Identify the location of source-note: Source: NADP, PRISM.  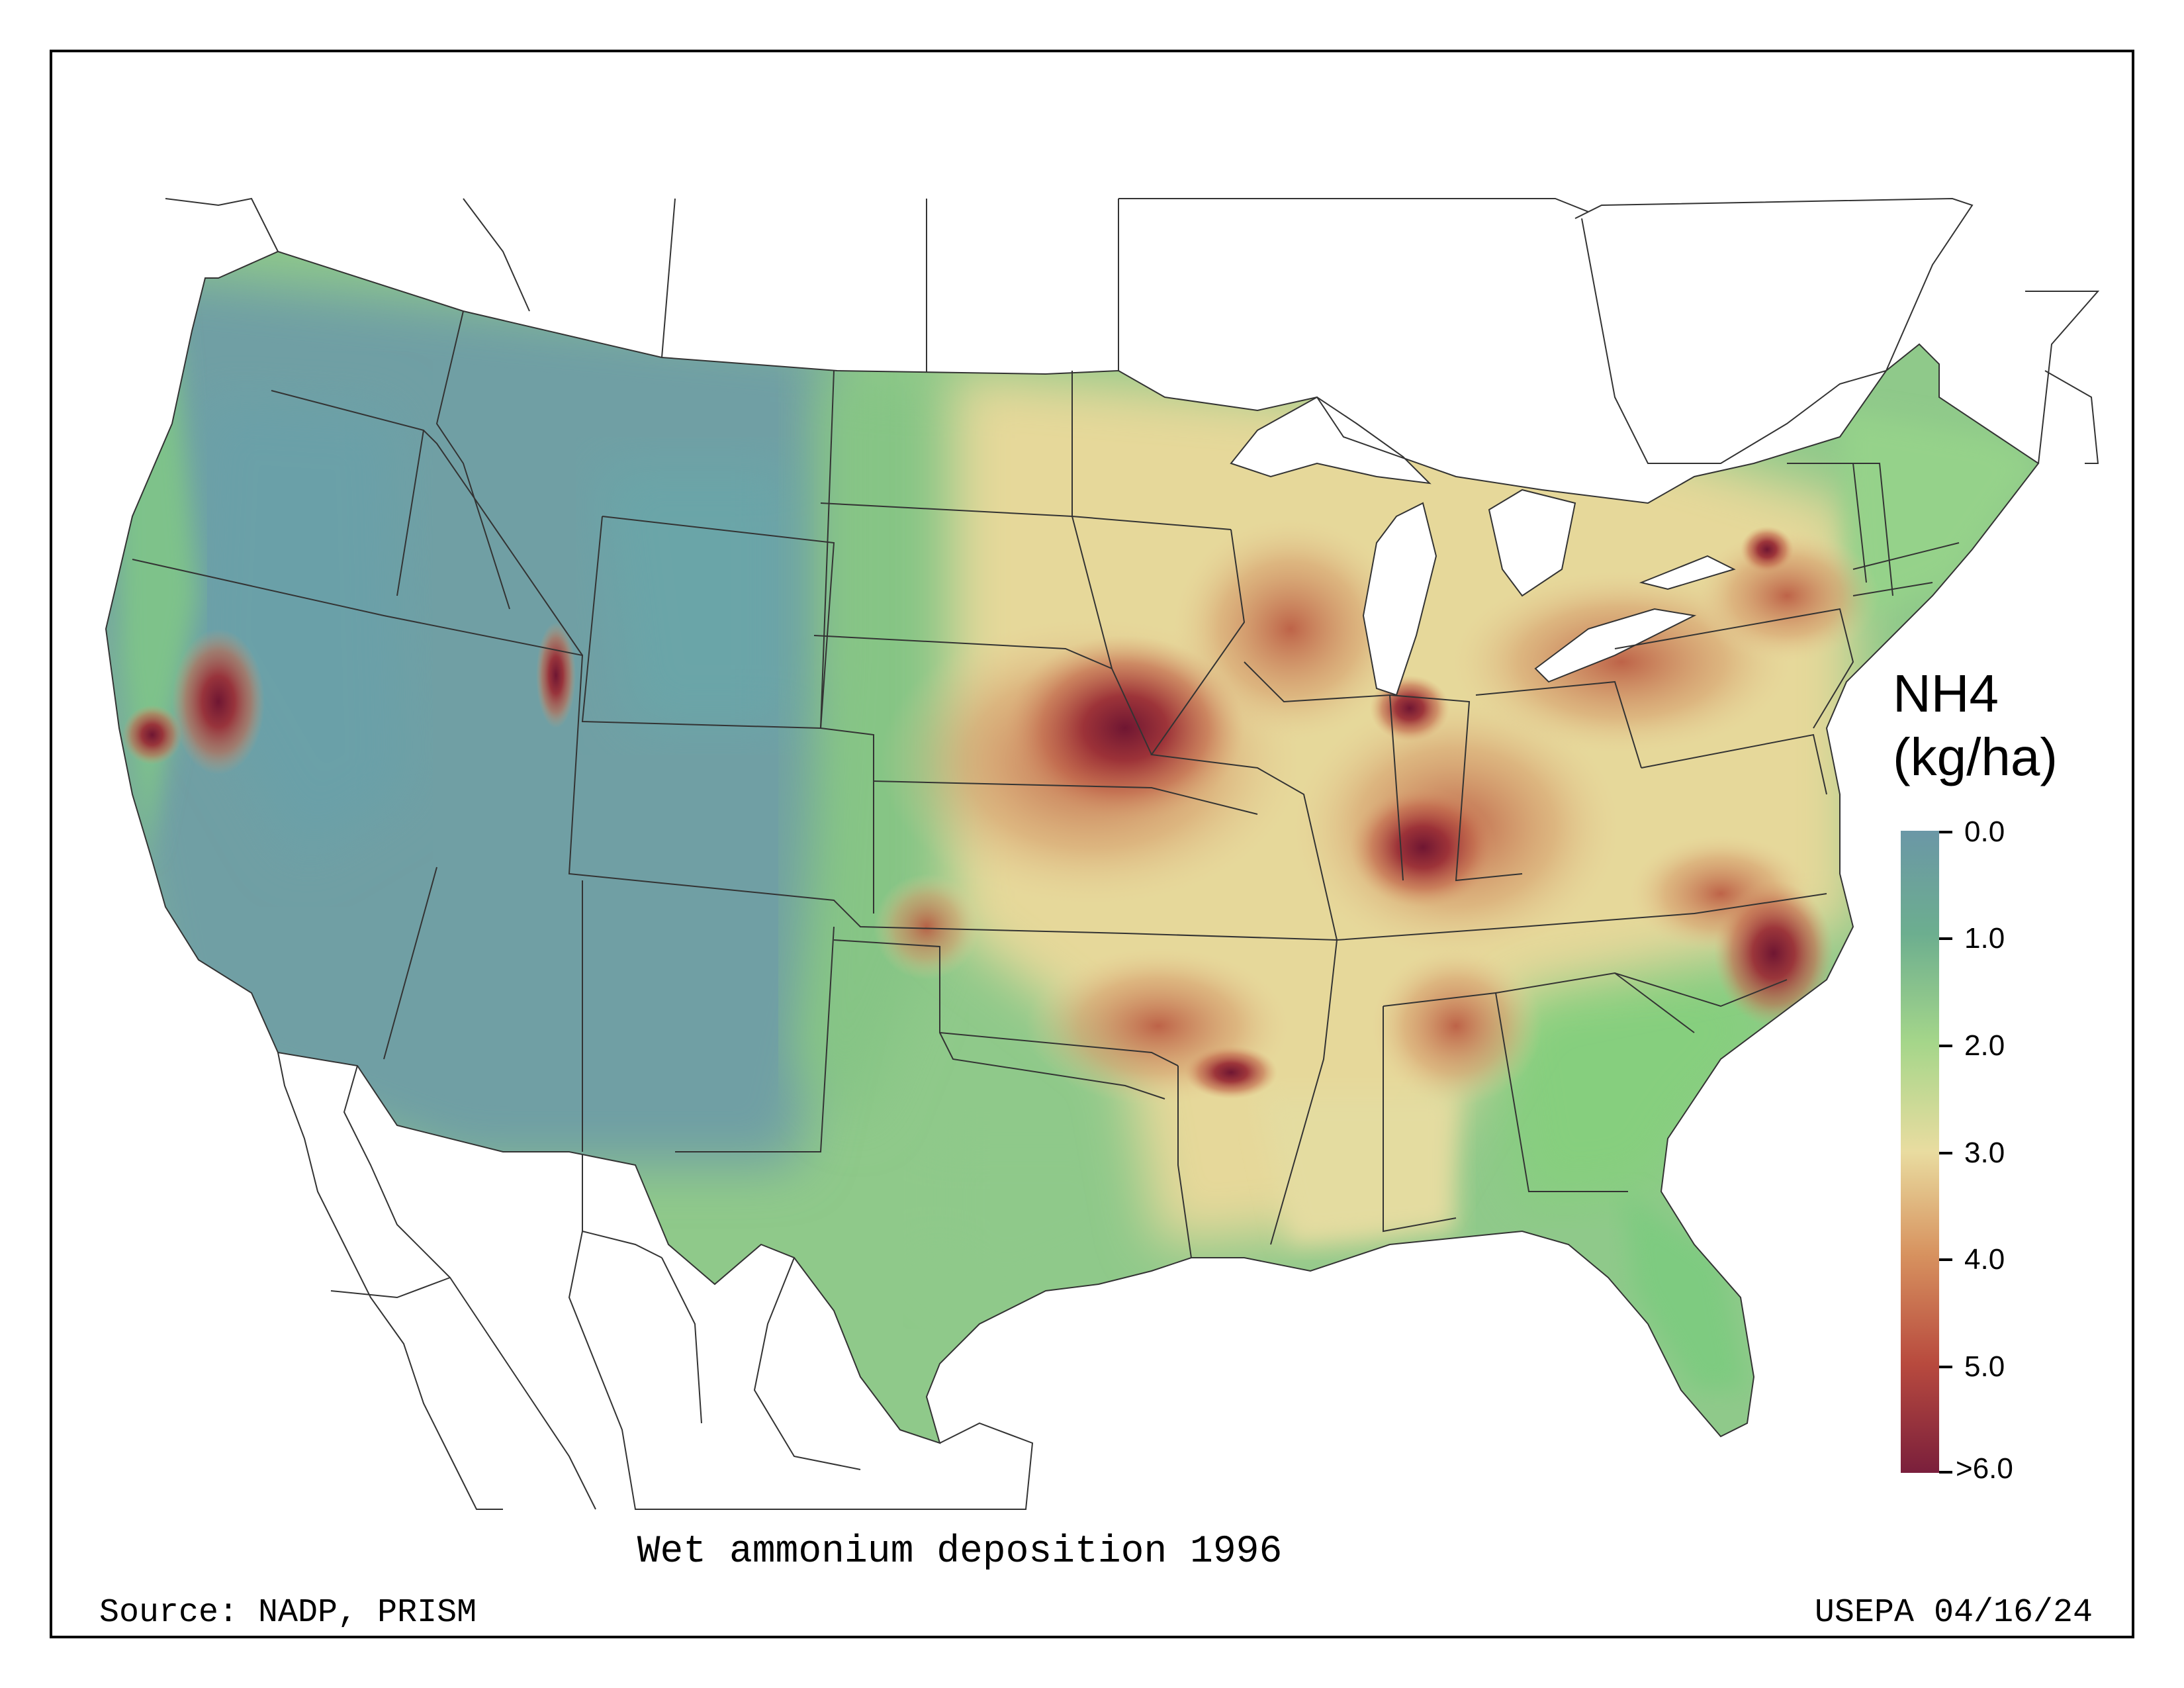
(288, 1613).